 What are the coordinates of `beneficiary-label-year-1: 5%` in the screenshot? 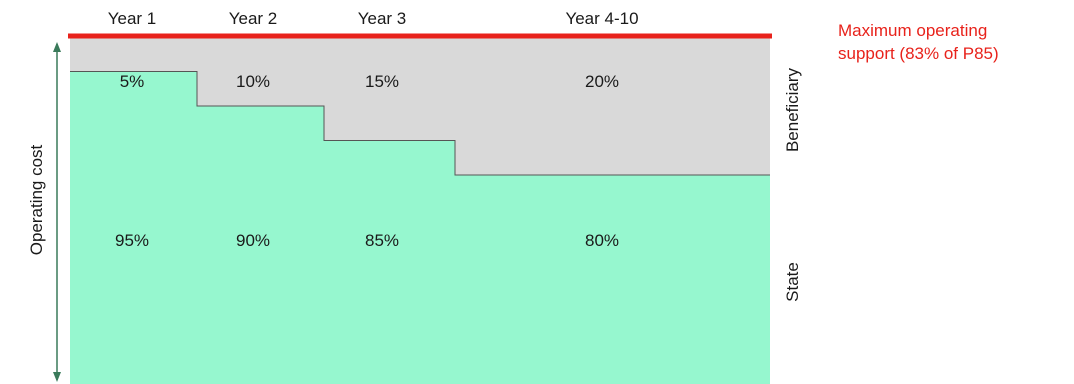 It's located at (132, 81).